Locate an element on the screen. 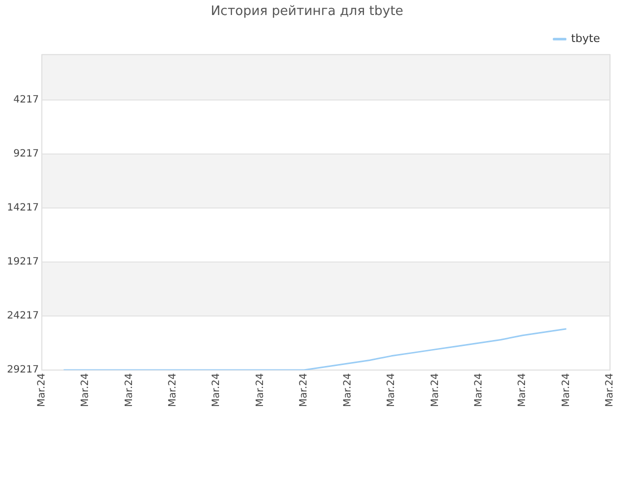 This screenshot has width=640, height=480. y-tick-label: 4217 is located at coordinates (26, 100).